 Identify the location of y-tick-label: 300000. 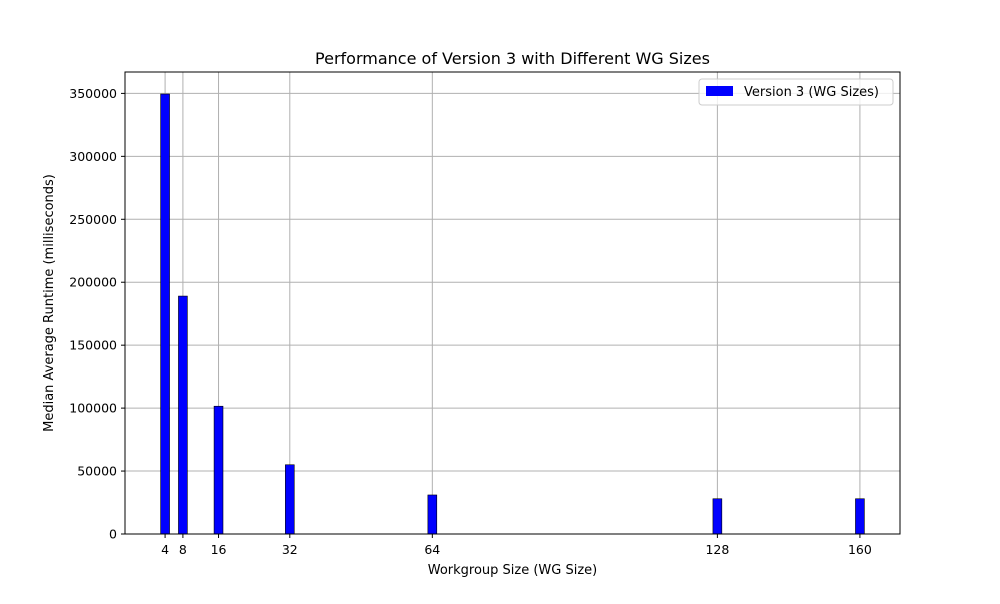
(93, 156).